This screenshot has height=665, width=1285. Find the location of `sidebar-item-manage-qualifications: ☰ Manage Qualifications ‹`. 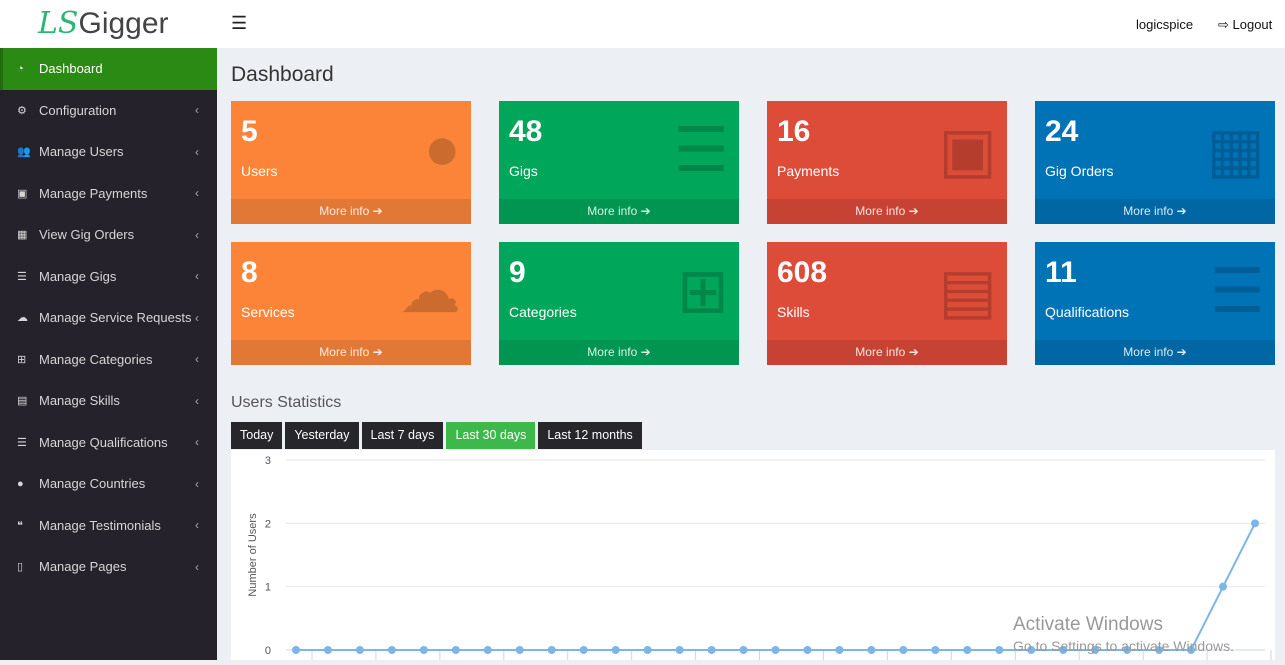

sidebar-item-manage-qualifications: ☰ Manage Qualifications ‹ is located at coordinates (108, 443).